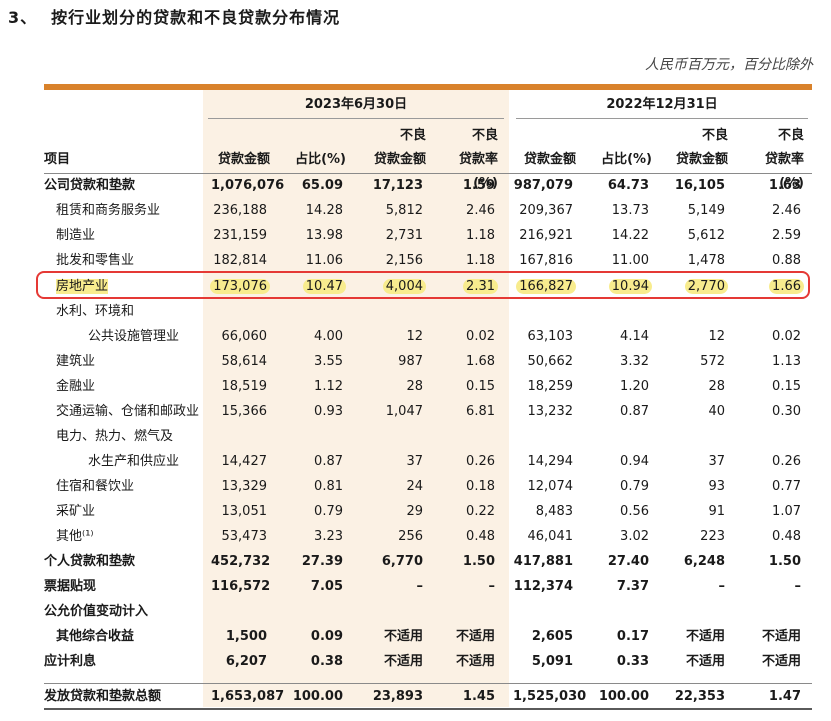  Describe the element at coordinates (404, 411) in the screenshot. I see `cell-value: 1,047` at that location.